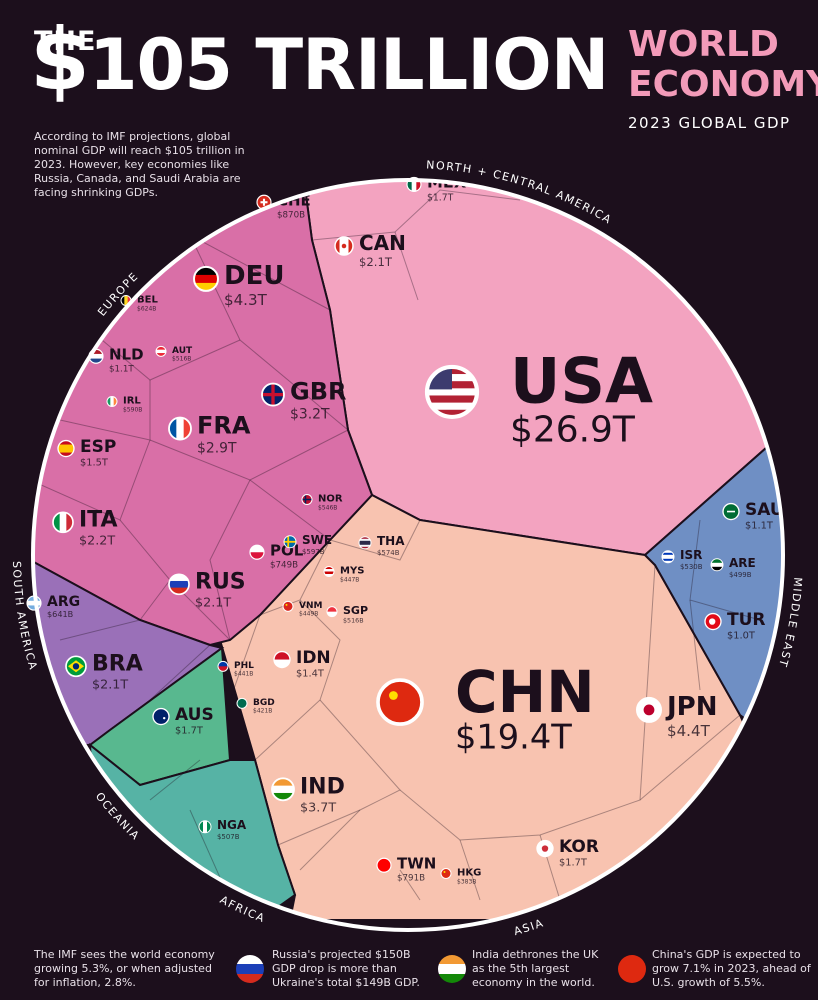  Describe the element at coordinates (529, 927) in the screenshot. I see `region-label-asia: ASIA` at that location.